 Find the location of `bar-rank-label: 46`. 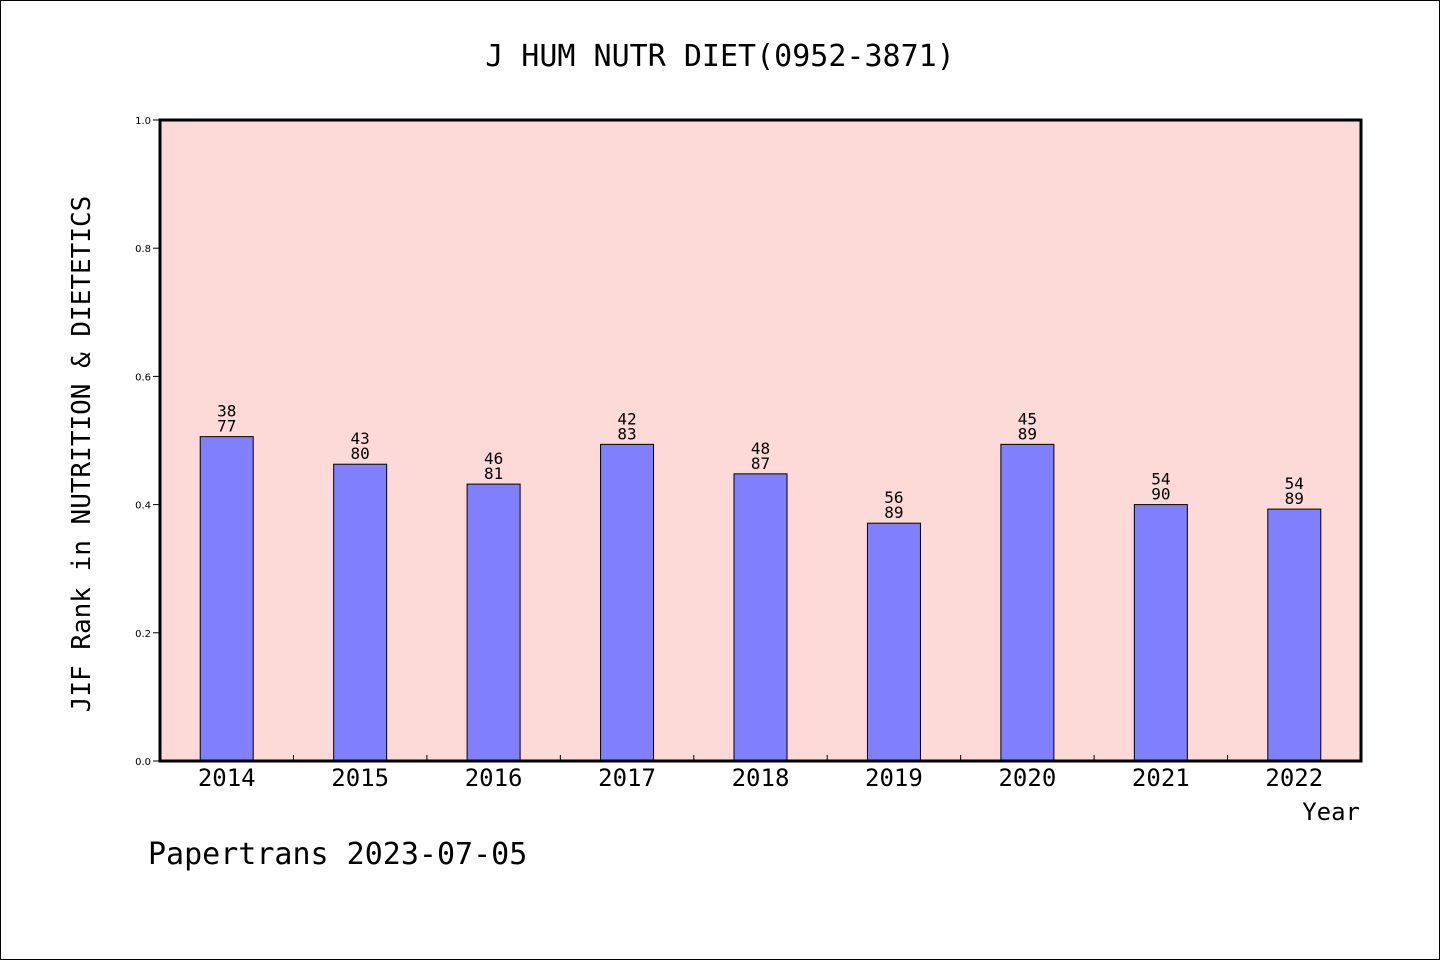

bar-rank-label: 46 is located at coordinates (493, 458).